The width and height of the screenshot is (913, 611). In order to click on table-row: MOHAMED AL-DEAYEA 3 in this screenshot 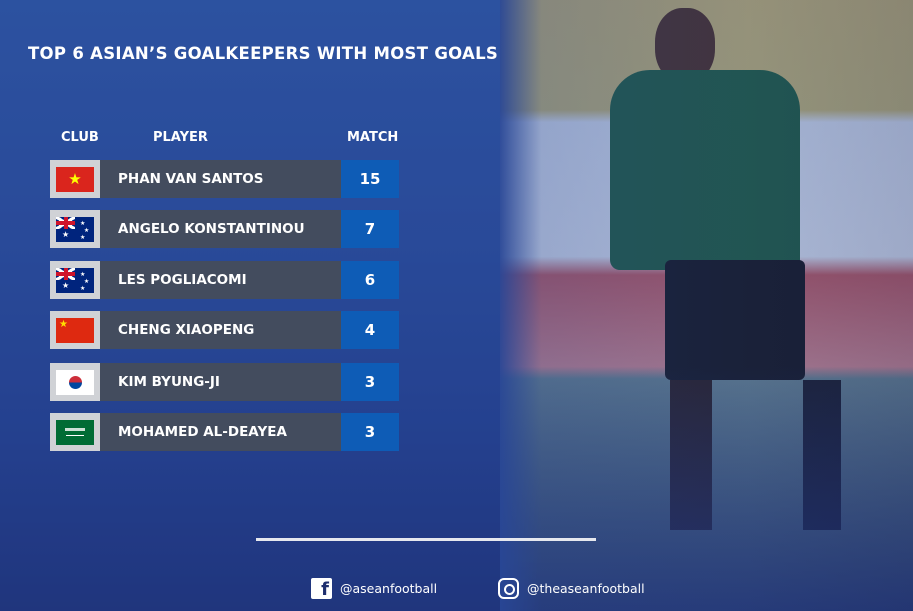, I will do `click(224, 432)`.